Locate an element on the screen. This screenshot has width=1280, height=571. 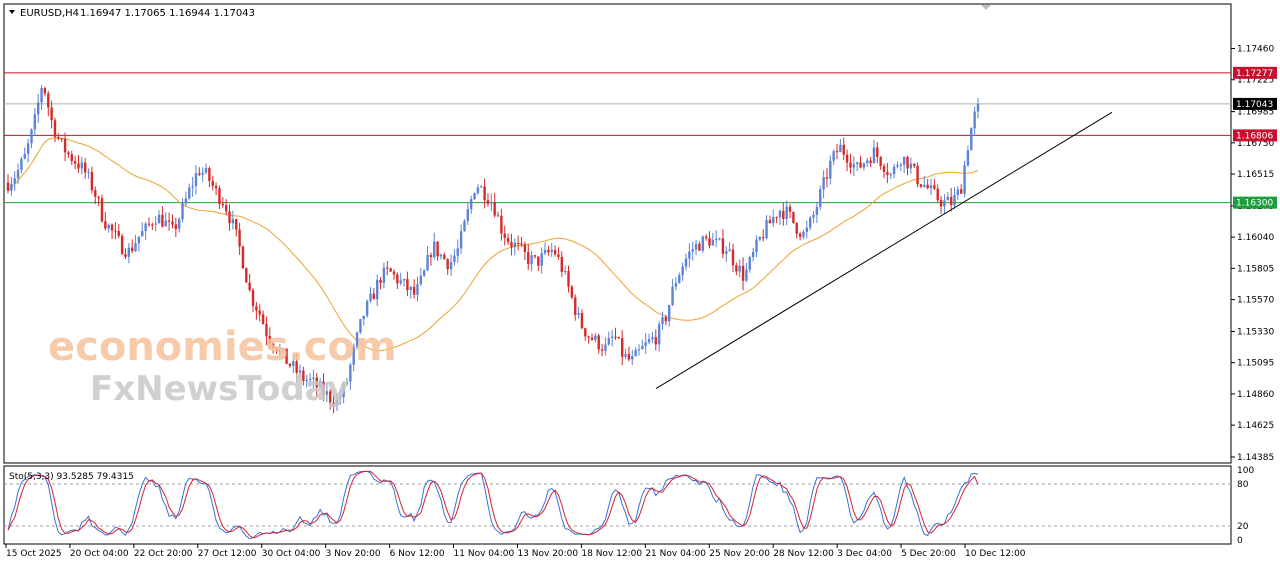
price-tick-label: 1.15330 is located at coordinates (1255, 332).